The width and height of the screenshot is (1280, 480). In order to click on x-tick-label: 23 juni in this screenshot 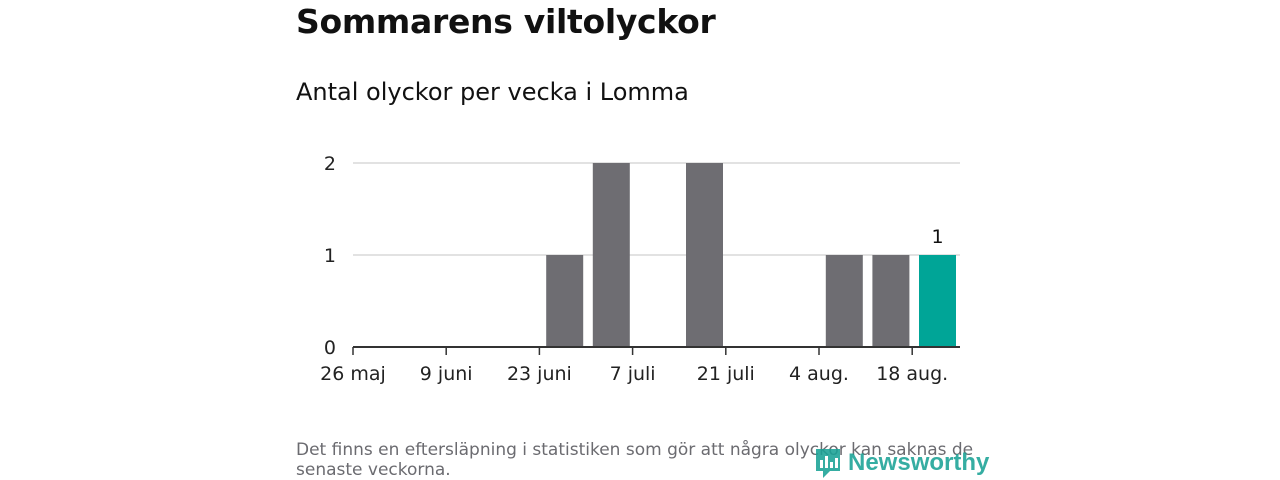, I will do `click(539, 374)`.